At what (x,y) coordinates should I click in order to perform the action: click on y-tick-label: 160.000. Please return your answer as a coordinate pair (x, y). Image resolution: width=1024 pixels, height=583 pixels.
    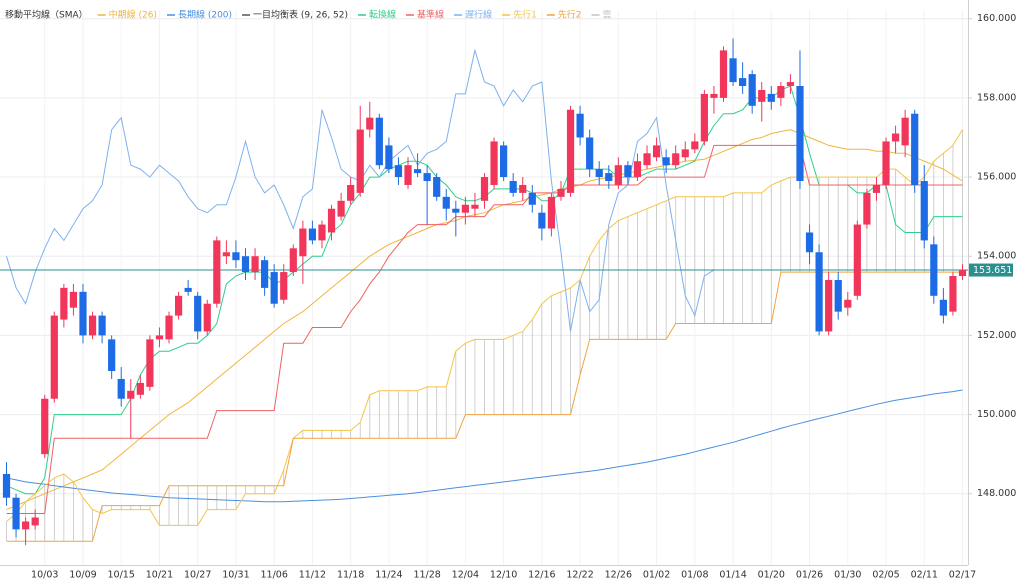
    Looking at the image, I should click on (996, 18).